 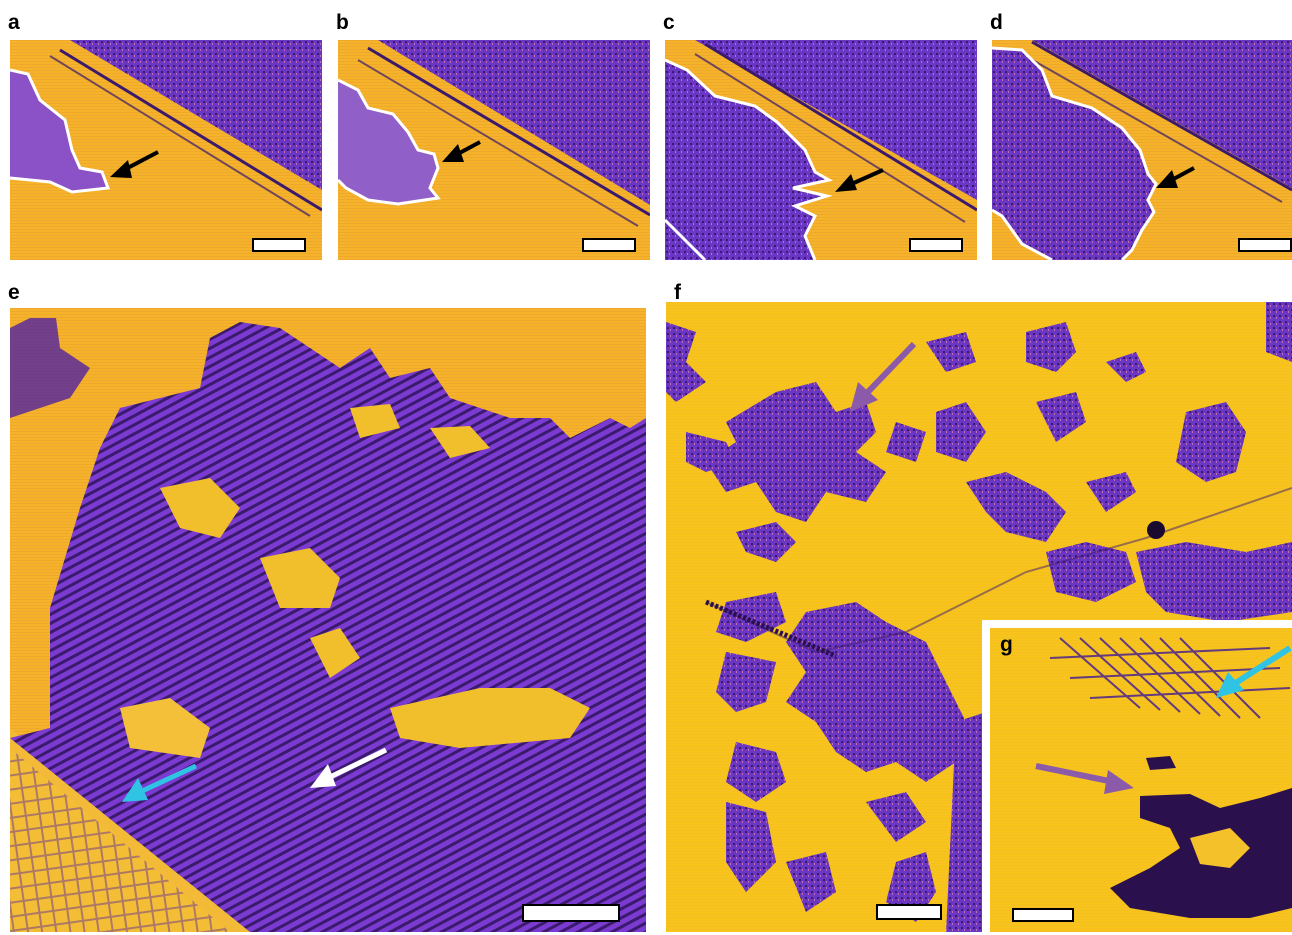 What do you see at coordinates (677, 292) in the screenshot?
I see `panel-label-f: f` at bounding box center [677, 292].